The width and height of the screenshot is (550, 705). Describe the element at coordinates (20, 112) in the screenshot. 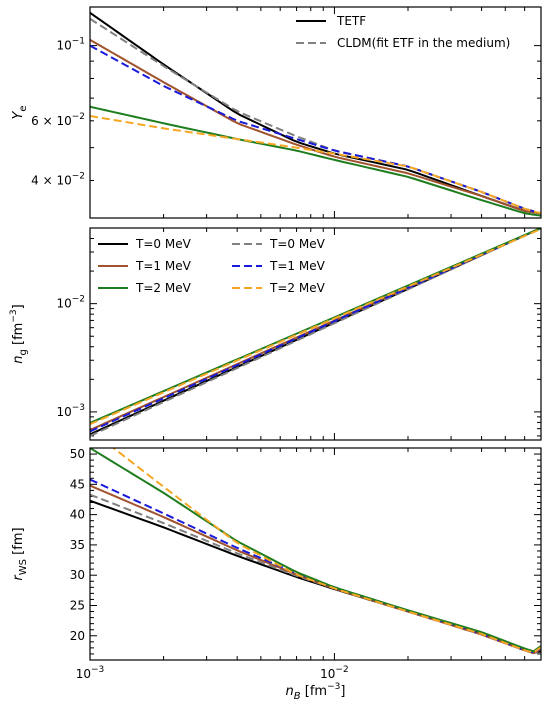

I see `y-axis-label: Ye` at that location.